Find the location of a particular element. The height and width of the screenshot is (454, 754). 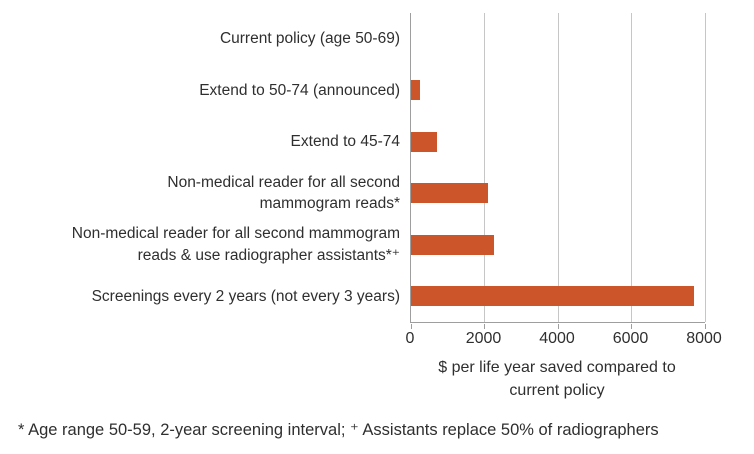

x-tick-label: 2000 is located at coordinates (483, 338).